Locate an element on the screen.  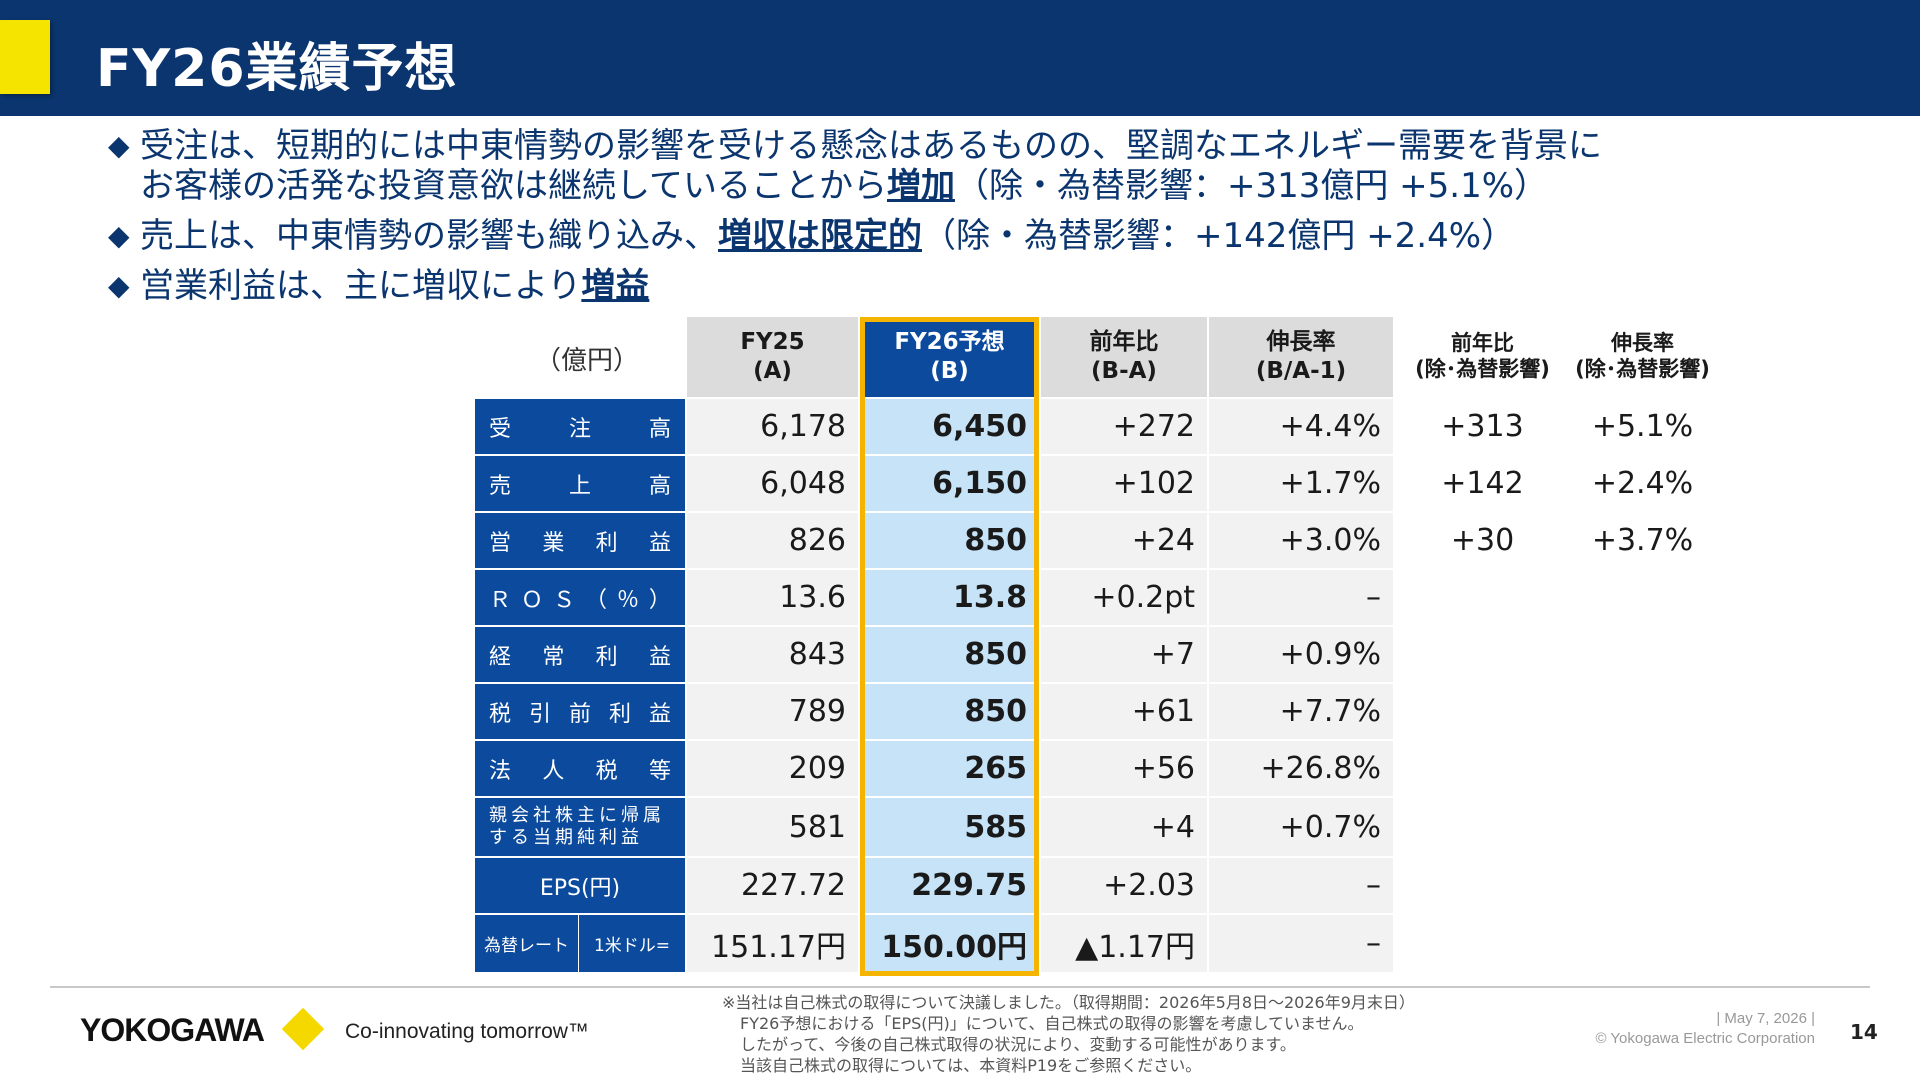
table-cell: +7.7% is located at coordinates (1301, 711).